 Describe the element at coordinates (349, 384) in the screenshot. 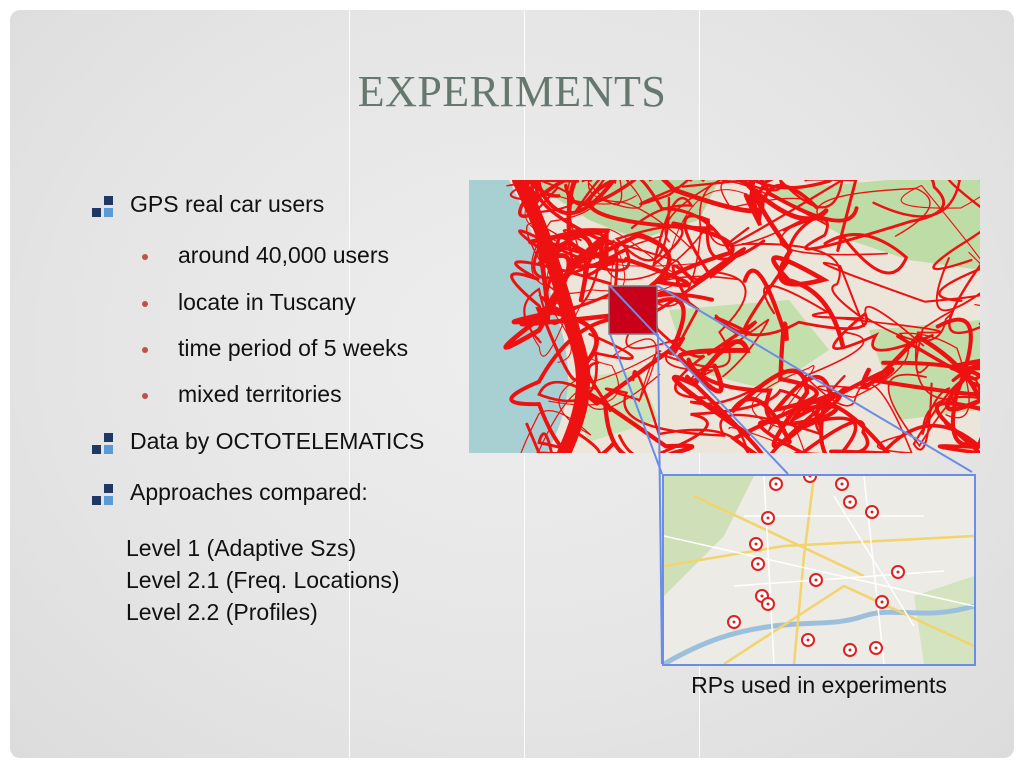

I see `background-line` at that location.